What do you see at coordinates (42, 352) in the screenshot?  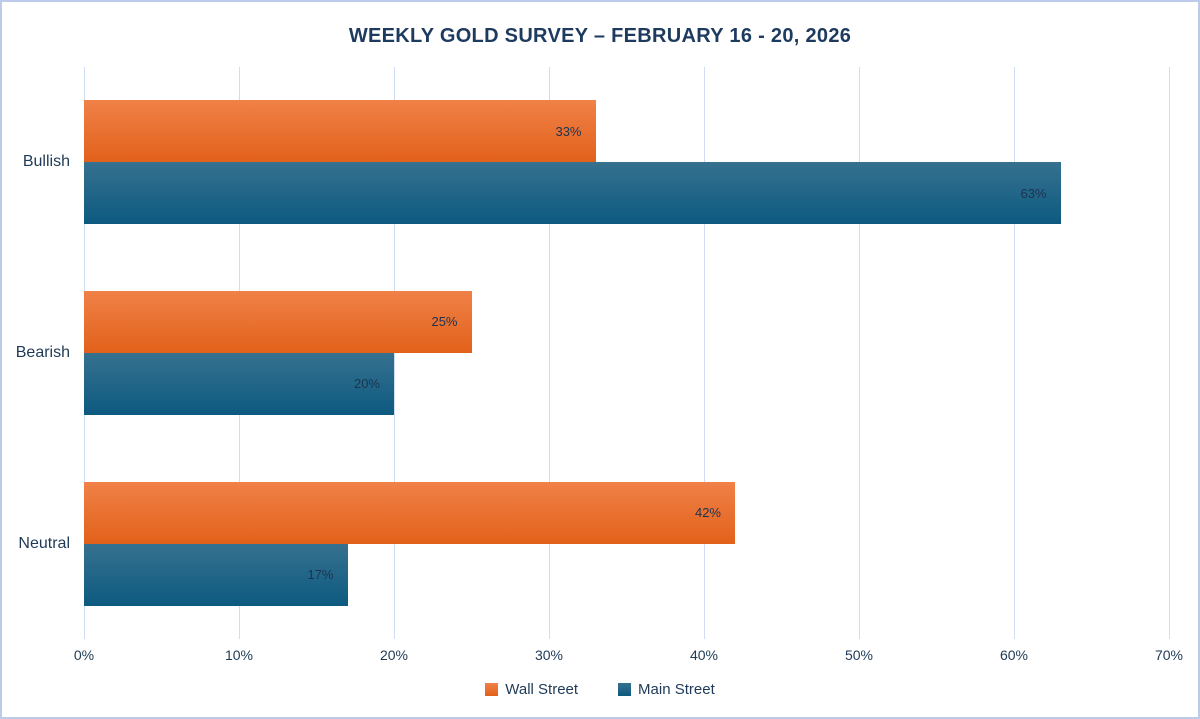 I see `category-label-bearish: Bearish` at bounding box center [42, 352].